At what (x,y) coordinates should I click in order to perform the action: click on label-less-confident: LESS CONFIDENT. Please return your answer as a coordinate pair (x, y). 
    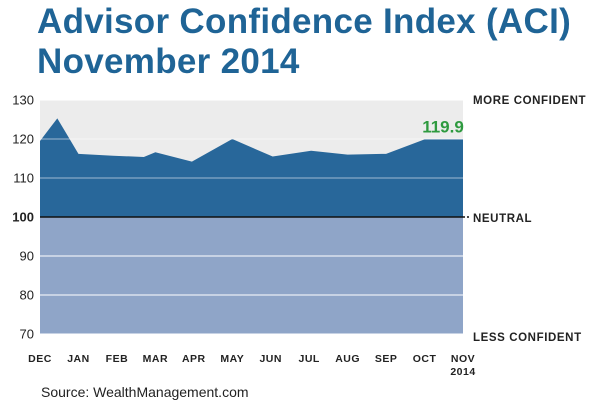
    Looking at the image, I should click on (527, 338).